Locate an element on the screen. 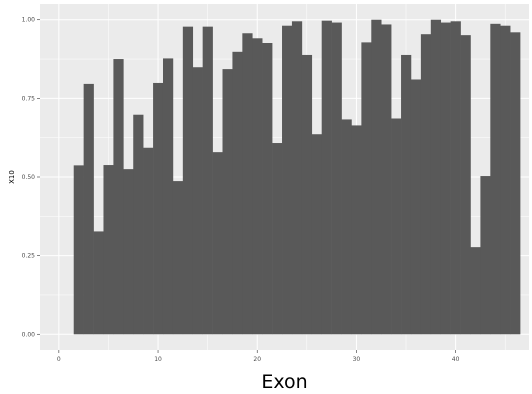  x-tick-label: 30 is located at coordinates (357, 359).